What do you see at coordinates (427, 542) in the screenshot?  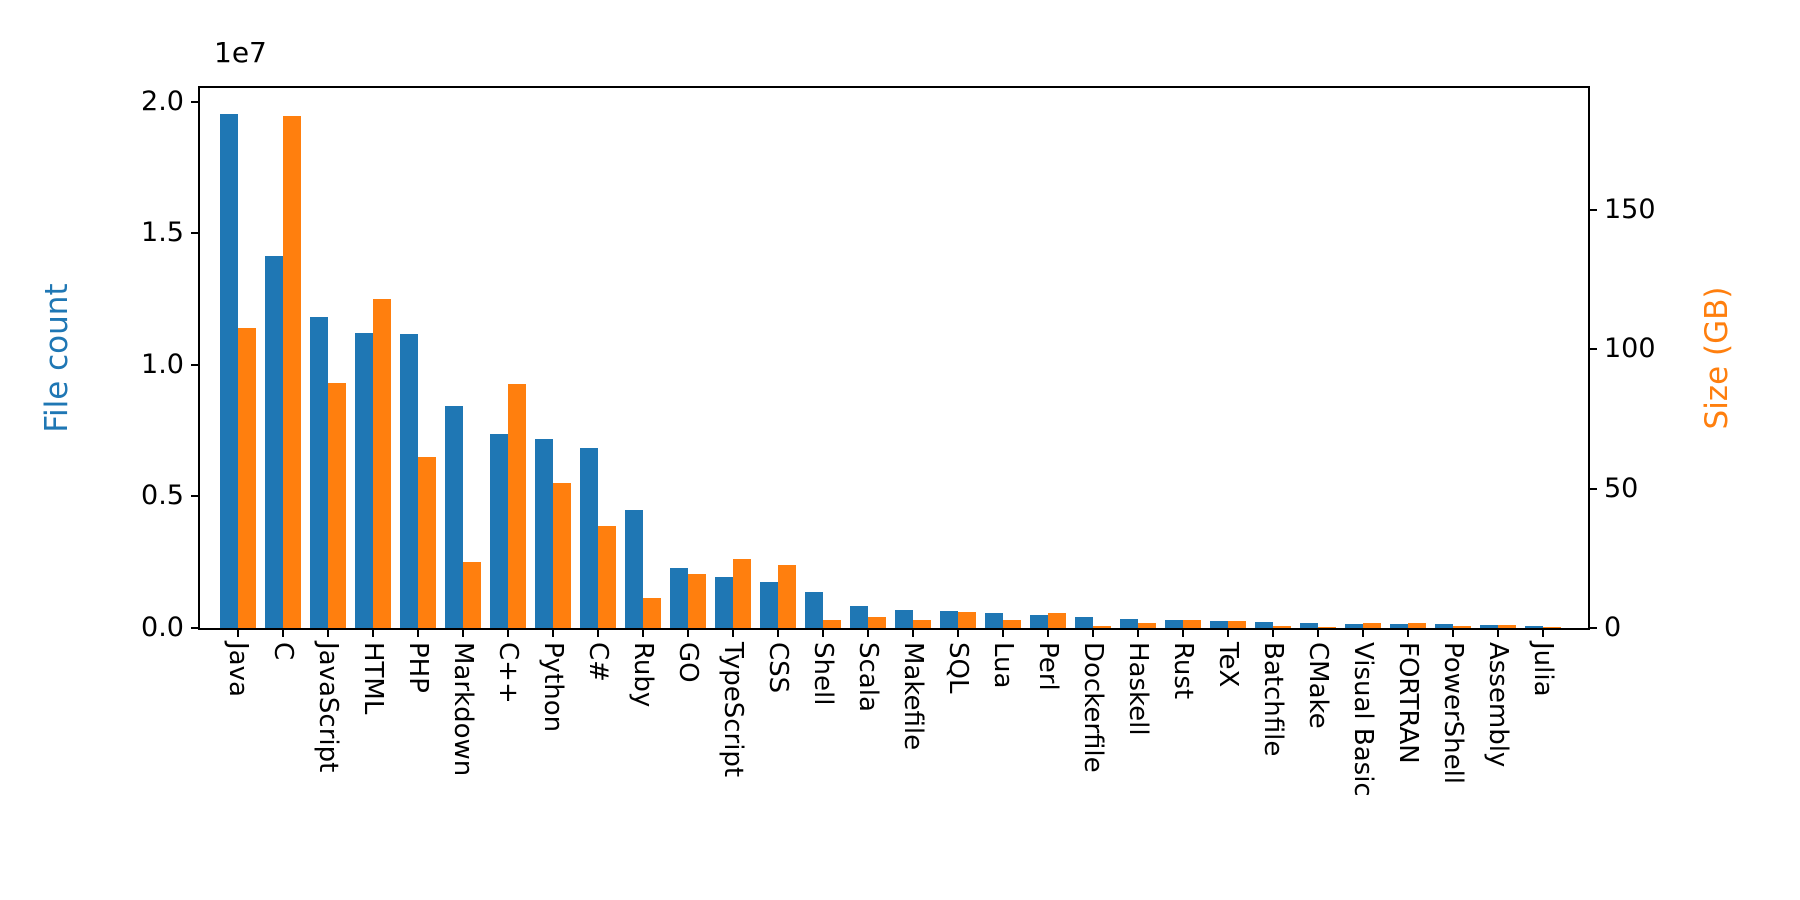 I see `bar-size-gb-php` at bounding box center [427, 542].